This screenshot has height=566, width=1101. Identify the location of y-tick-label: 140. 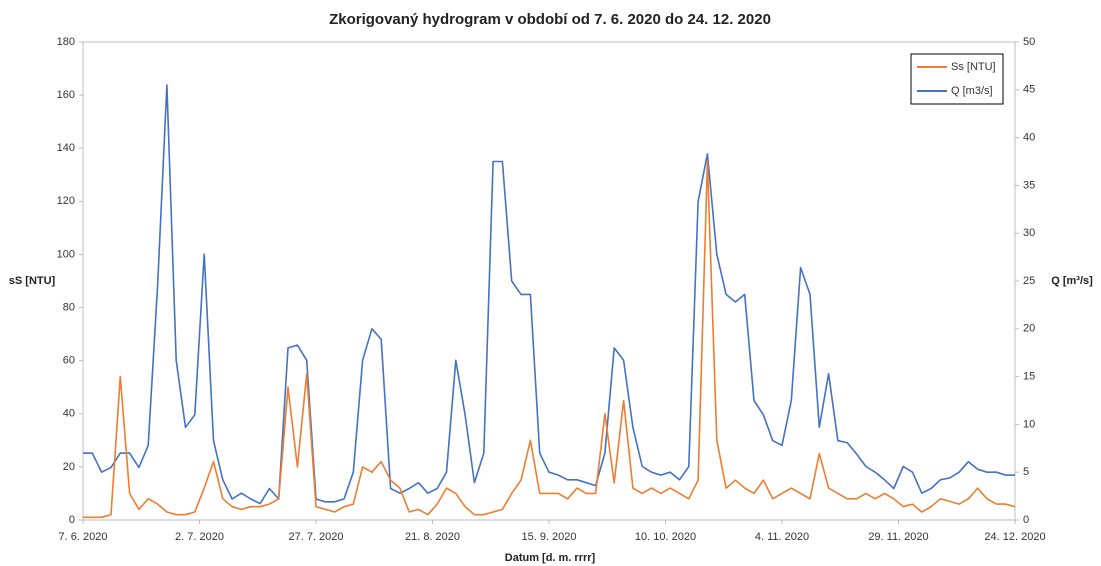
(66, 148).